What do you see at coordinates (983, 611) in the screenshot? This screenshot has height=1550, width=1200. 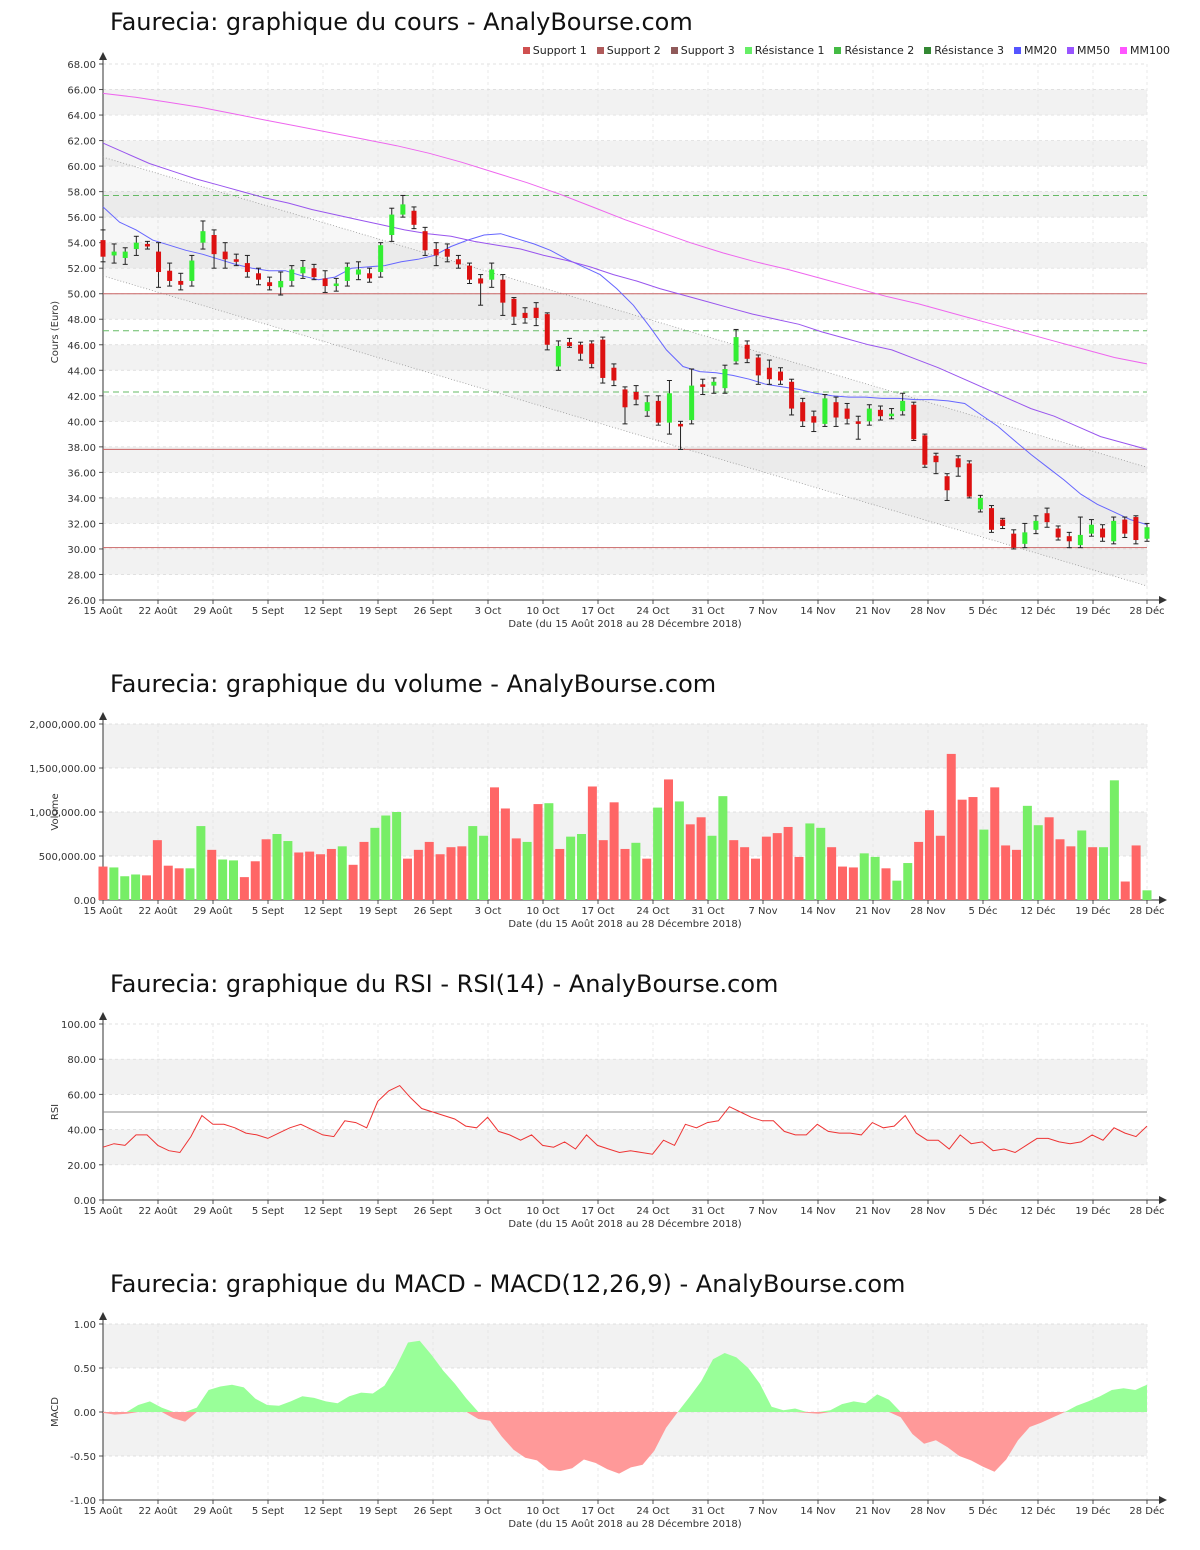 I see `x-tick-label: 5 Déc` at bounding box center [983, 611].